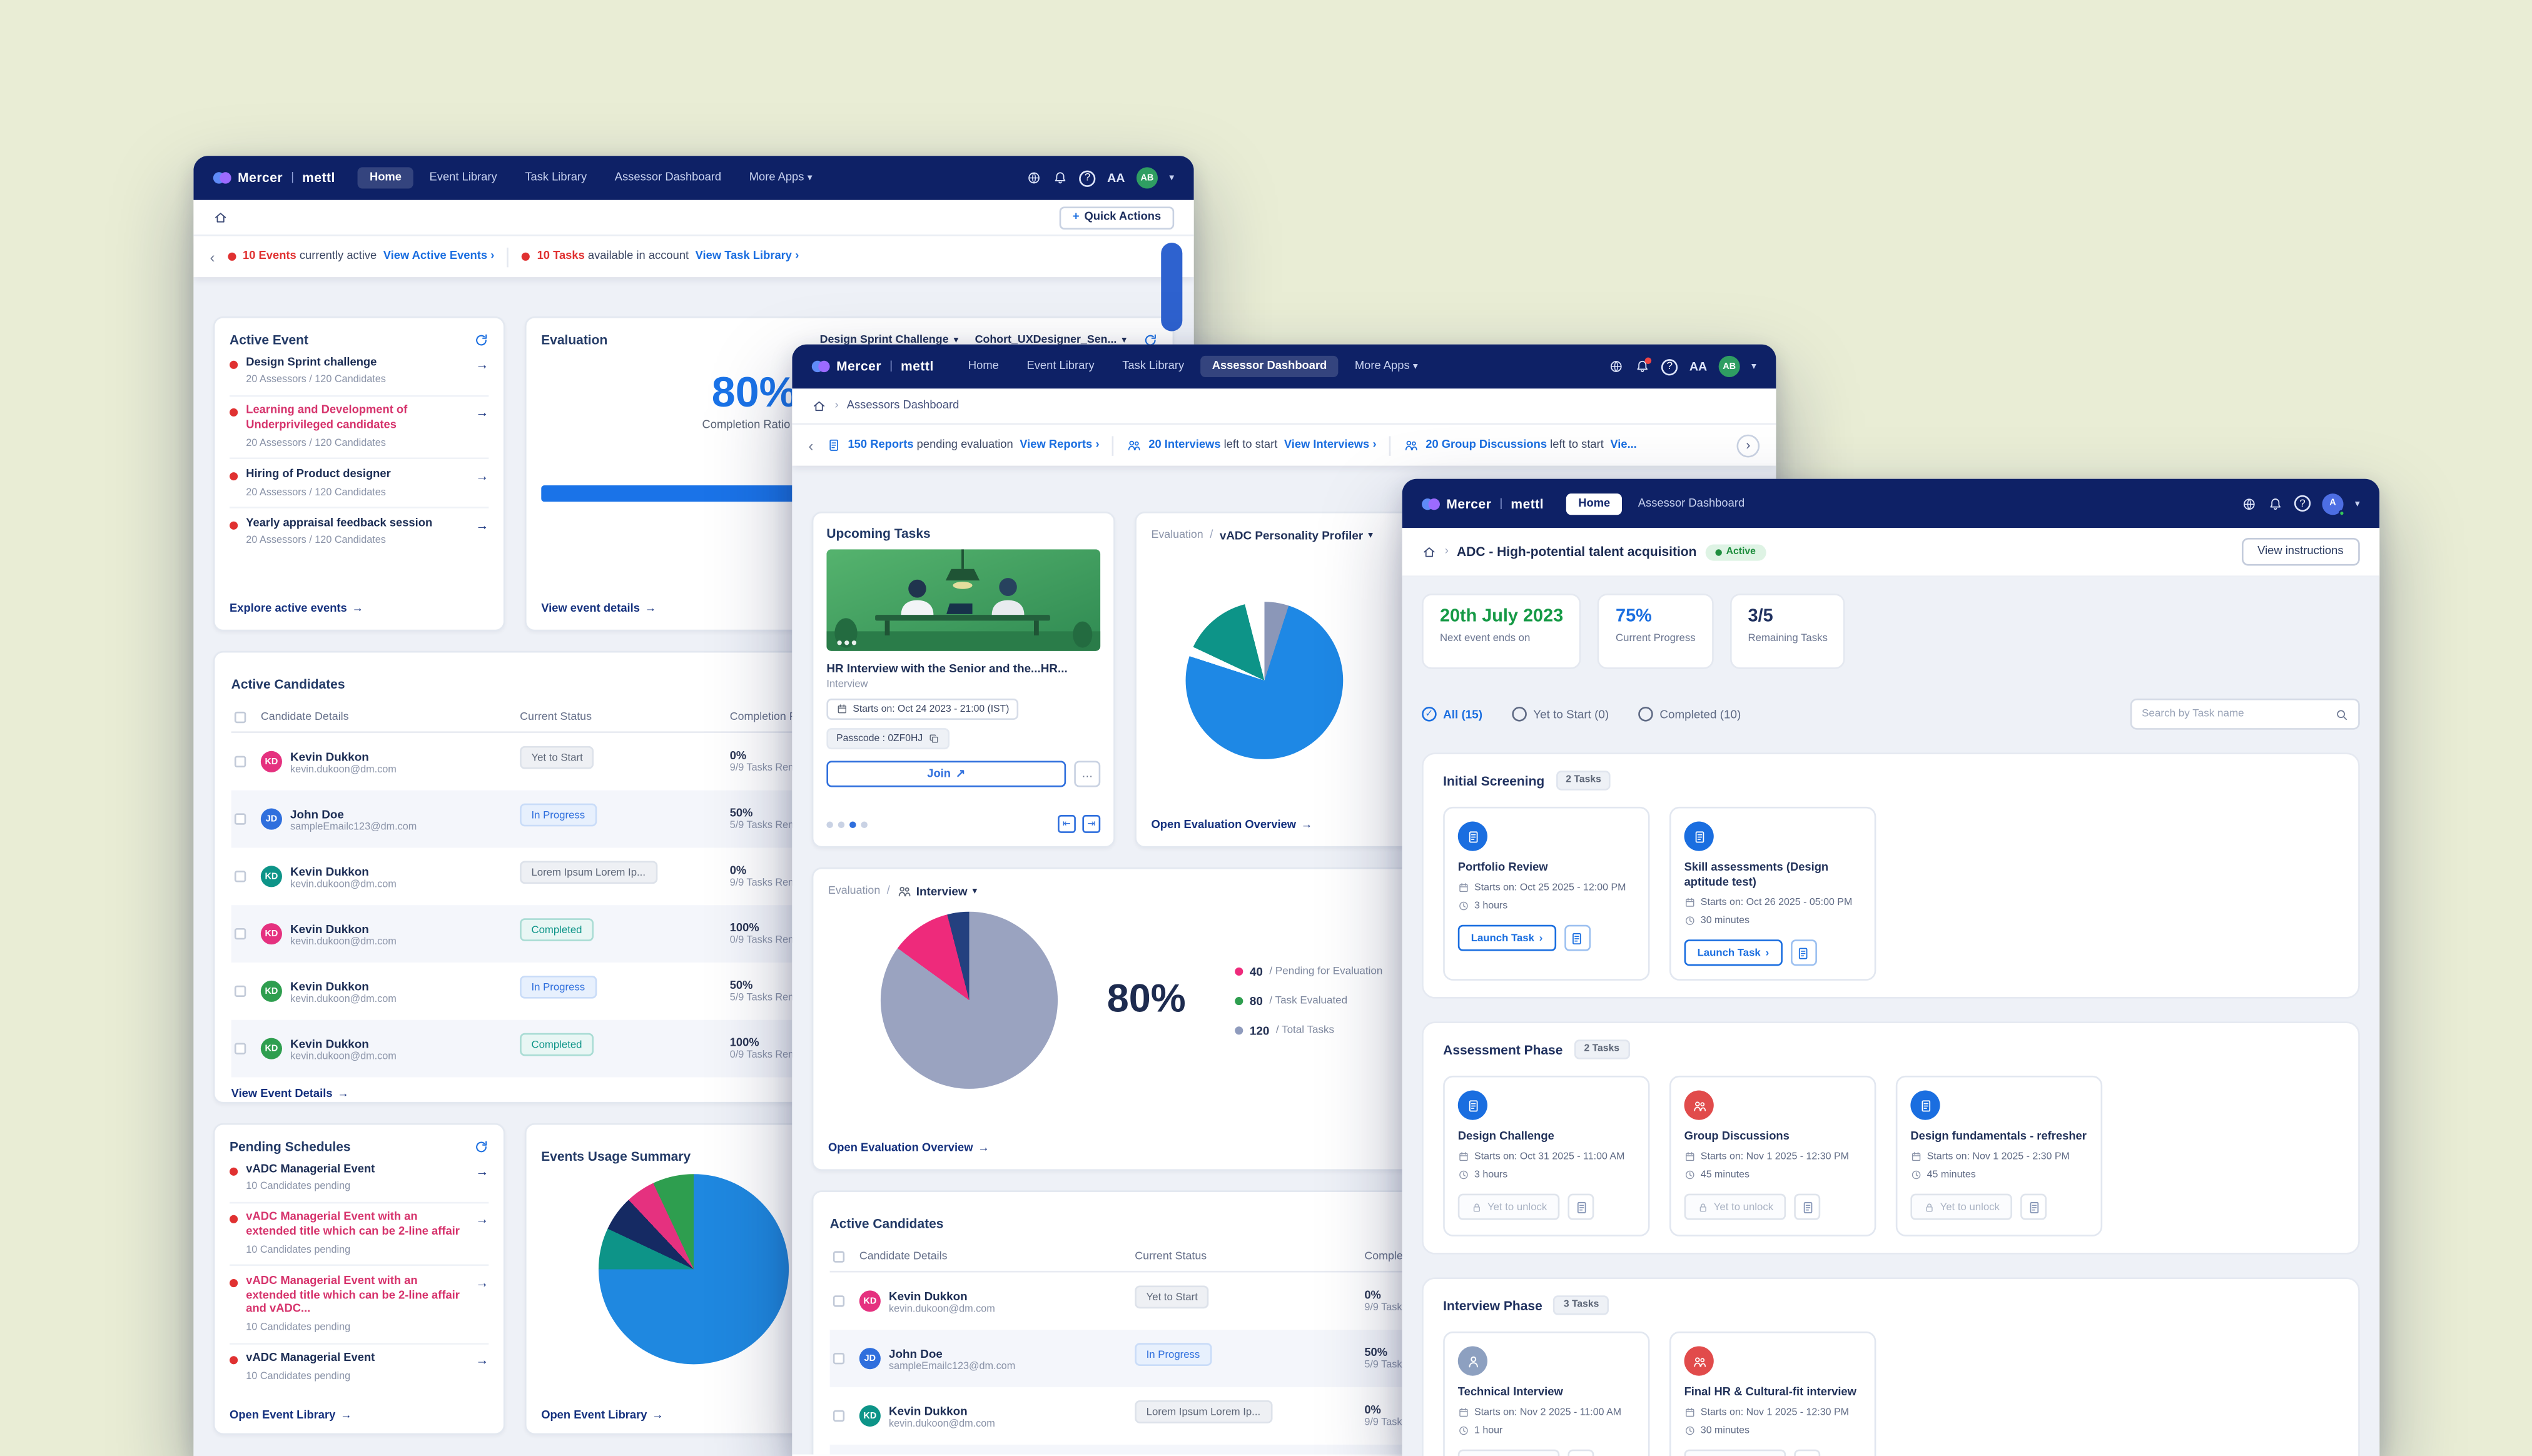 This screenshot has height=1456, width=2532. What do you see at coordinates (290, 1094) in the screenshot?
I see `view-event-details-link: View Event Details →` at bounding box center [290, 1094].